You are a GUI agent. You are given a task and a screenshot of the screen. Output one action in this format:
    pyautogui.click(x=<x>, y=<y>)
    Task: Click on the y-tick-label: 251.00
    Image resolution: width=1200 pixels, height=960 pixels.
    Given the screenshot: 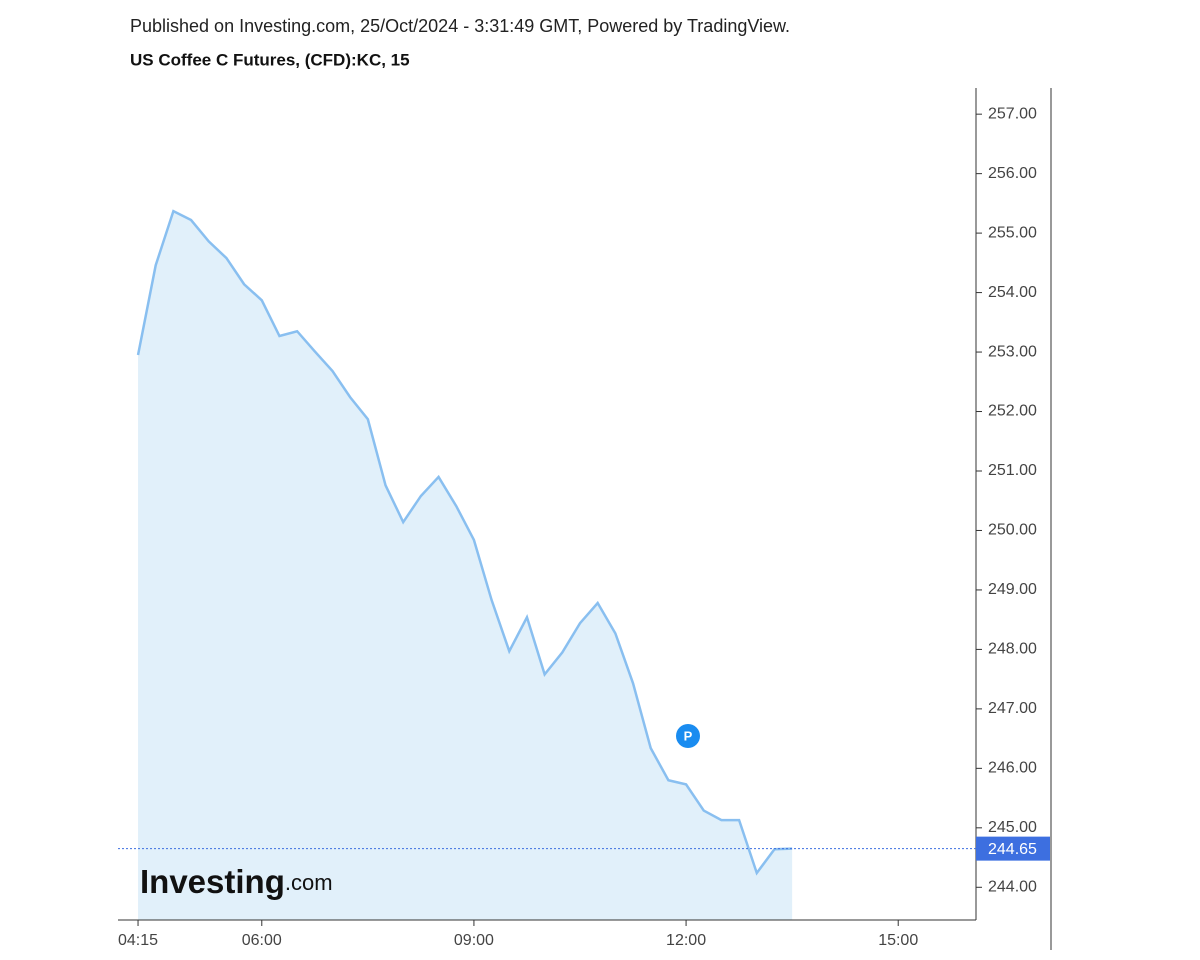 What is the action you would take?
    pyautogui.click(x=1012, y=470)
    